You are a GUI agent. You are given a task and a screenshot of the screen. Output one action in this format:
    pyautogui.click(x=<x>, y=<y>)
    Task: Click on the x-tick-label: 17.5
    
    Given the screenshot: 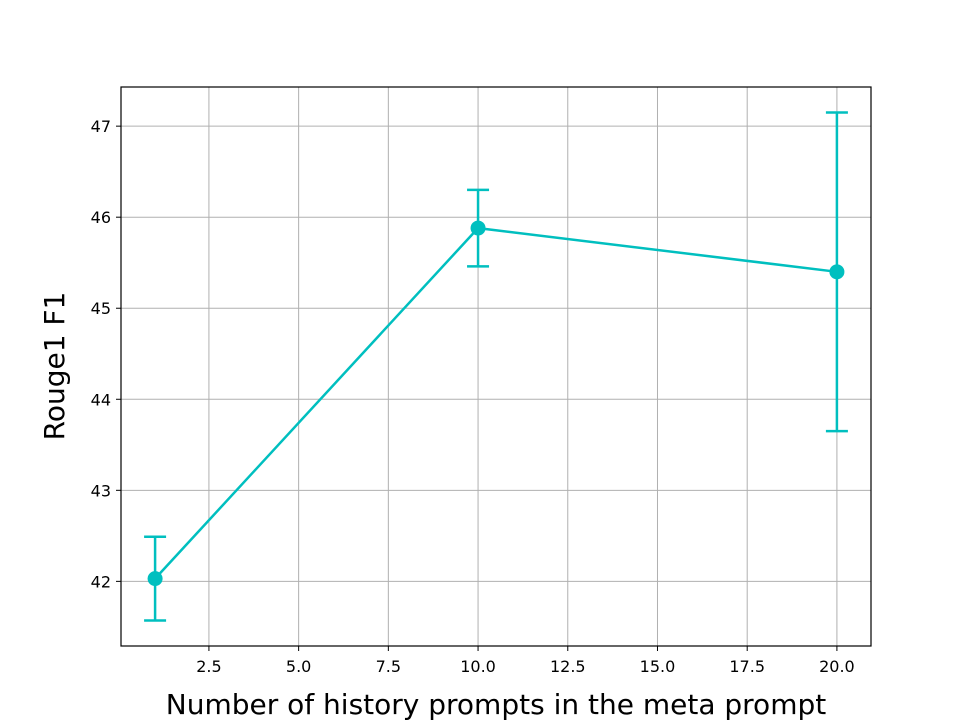 What is the action you would take?
    pyautogui.click(x=747, y=666)
    